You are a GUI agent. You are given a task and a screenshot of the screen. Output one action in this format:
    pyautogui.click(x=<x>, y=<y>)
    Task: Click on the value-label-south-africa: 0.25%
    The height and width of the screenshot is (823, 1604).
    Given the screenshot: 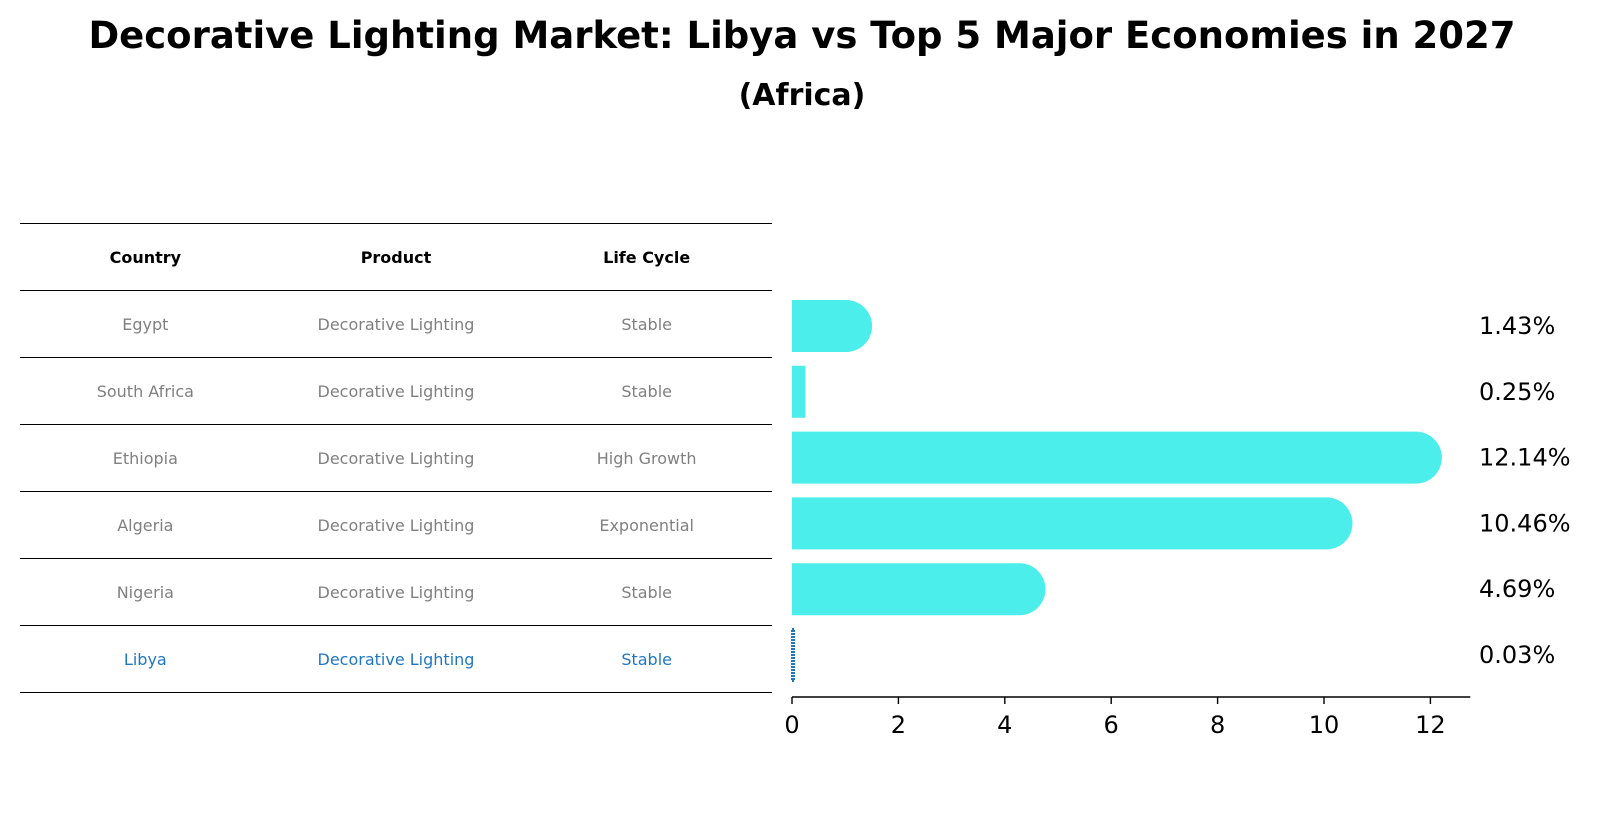 What is the action you would take?
    pyautogui.click(x=1517, y=392)
    